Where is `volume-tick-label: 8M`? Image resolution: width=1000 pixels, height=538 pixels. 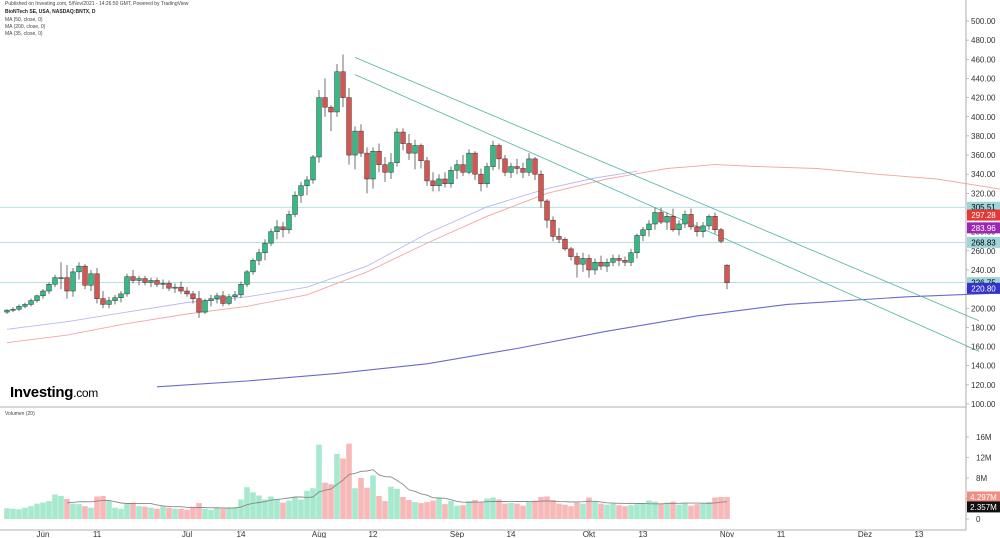
volume-tick-label: 8M is located at coordinates (981, 478).